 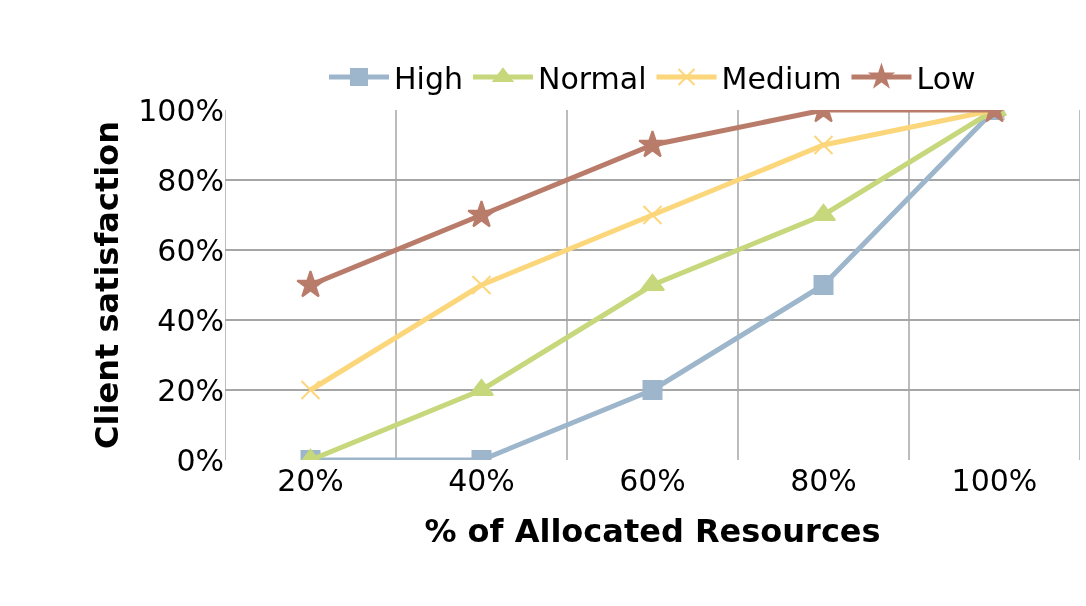 I want to click on y-tick-label: 60%, so click(x=190, y=250).